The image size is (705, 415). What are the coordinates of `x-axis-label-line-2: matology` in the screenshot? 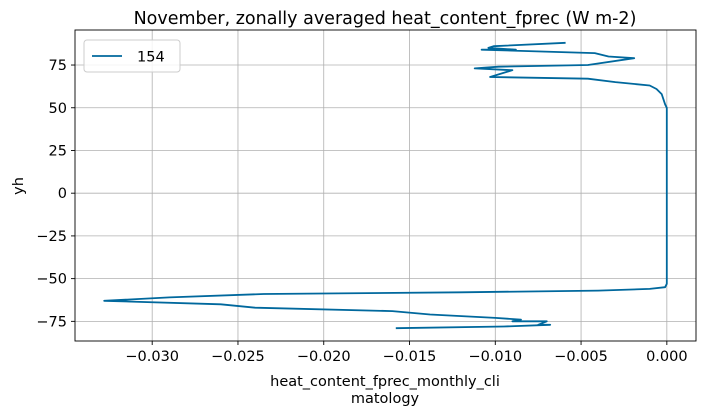 It's located at (385, 399).